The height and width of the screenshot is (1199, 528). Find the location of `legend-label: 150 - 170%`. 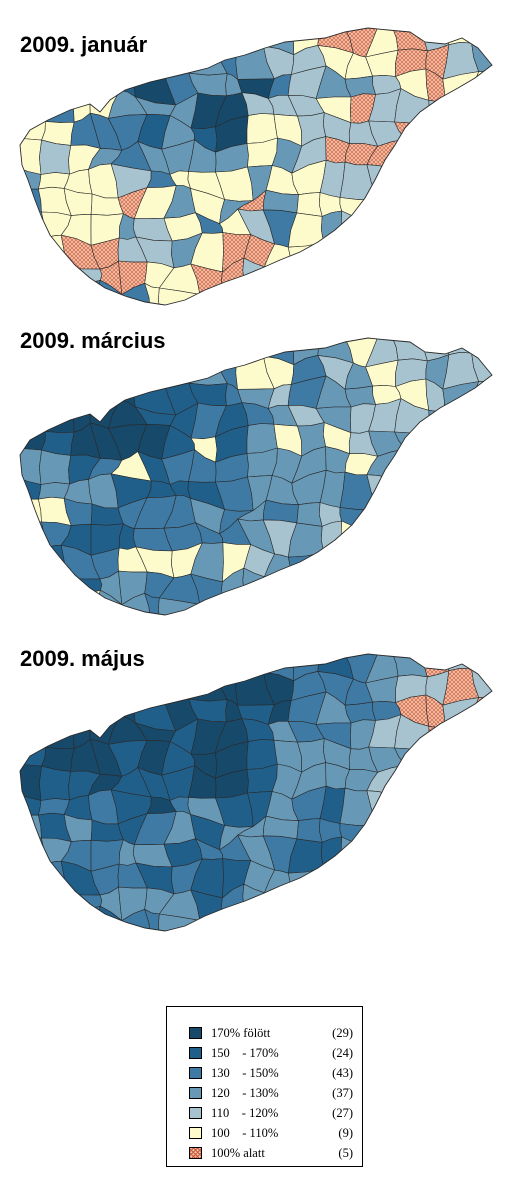

legend-label: 150 - 170% is located at coordinates (245, 1053).